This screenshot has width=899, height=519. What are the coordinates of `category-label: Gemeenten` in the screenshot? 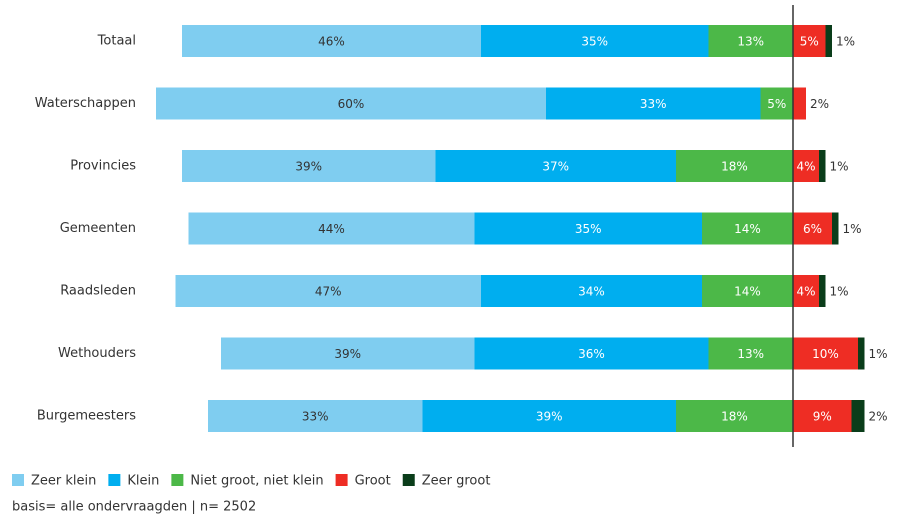 It's located at (98, 228).